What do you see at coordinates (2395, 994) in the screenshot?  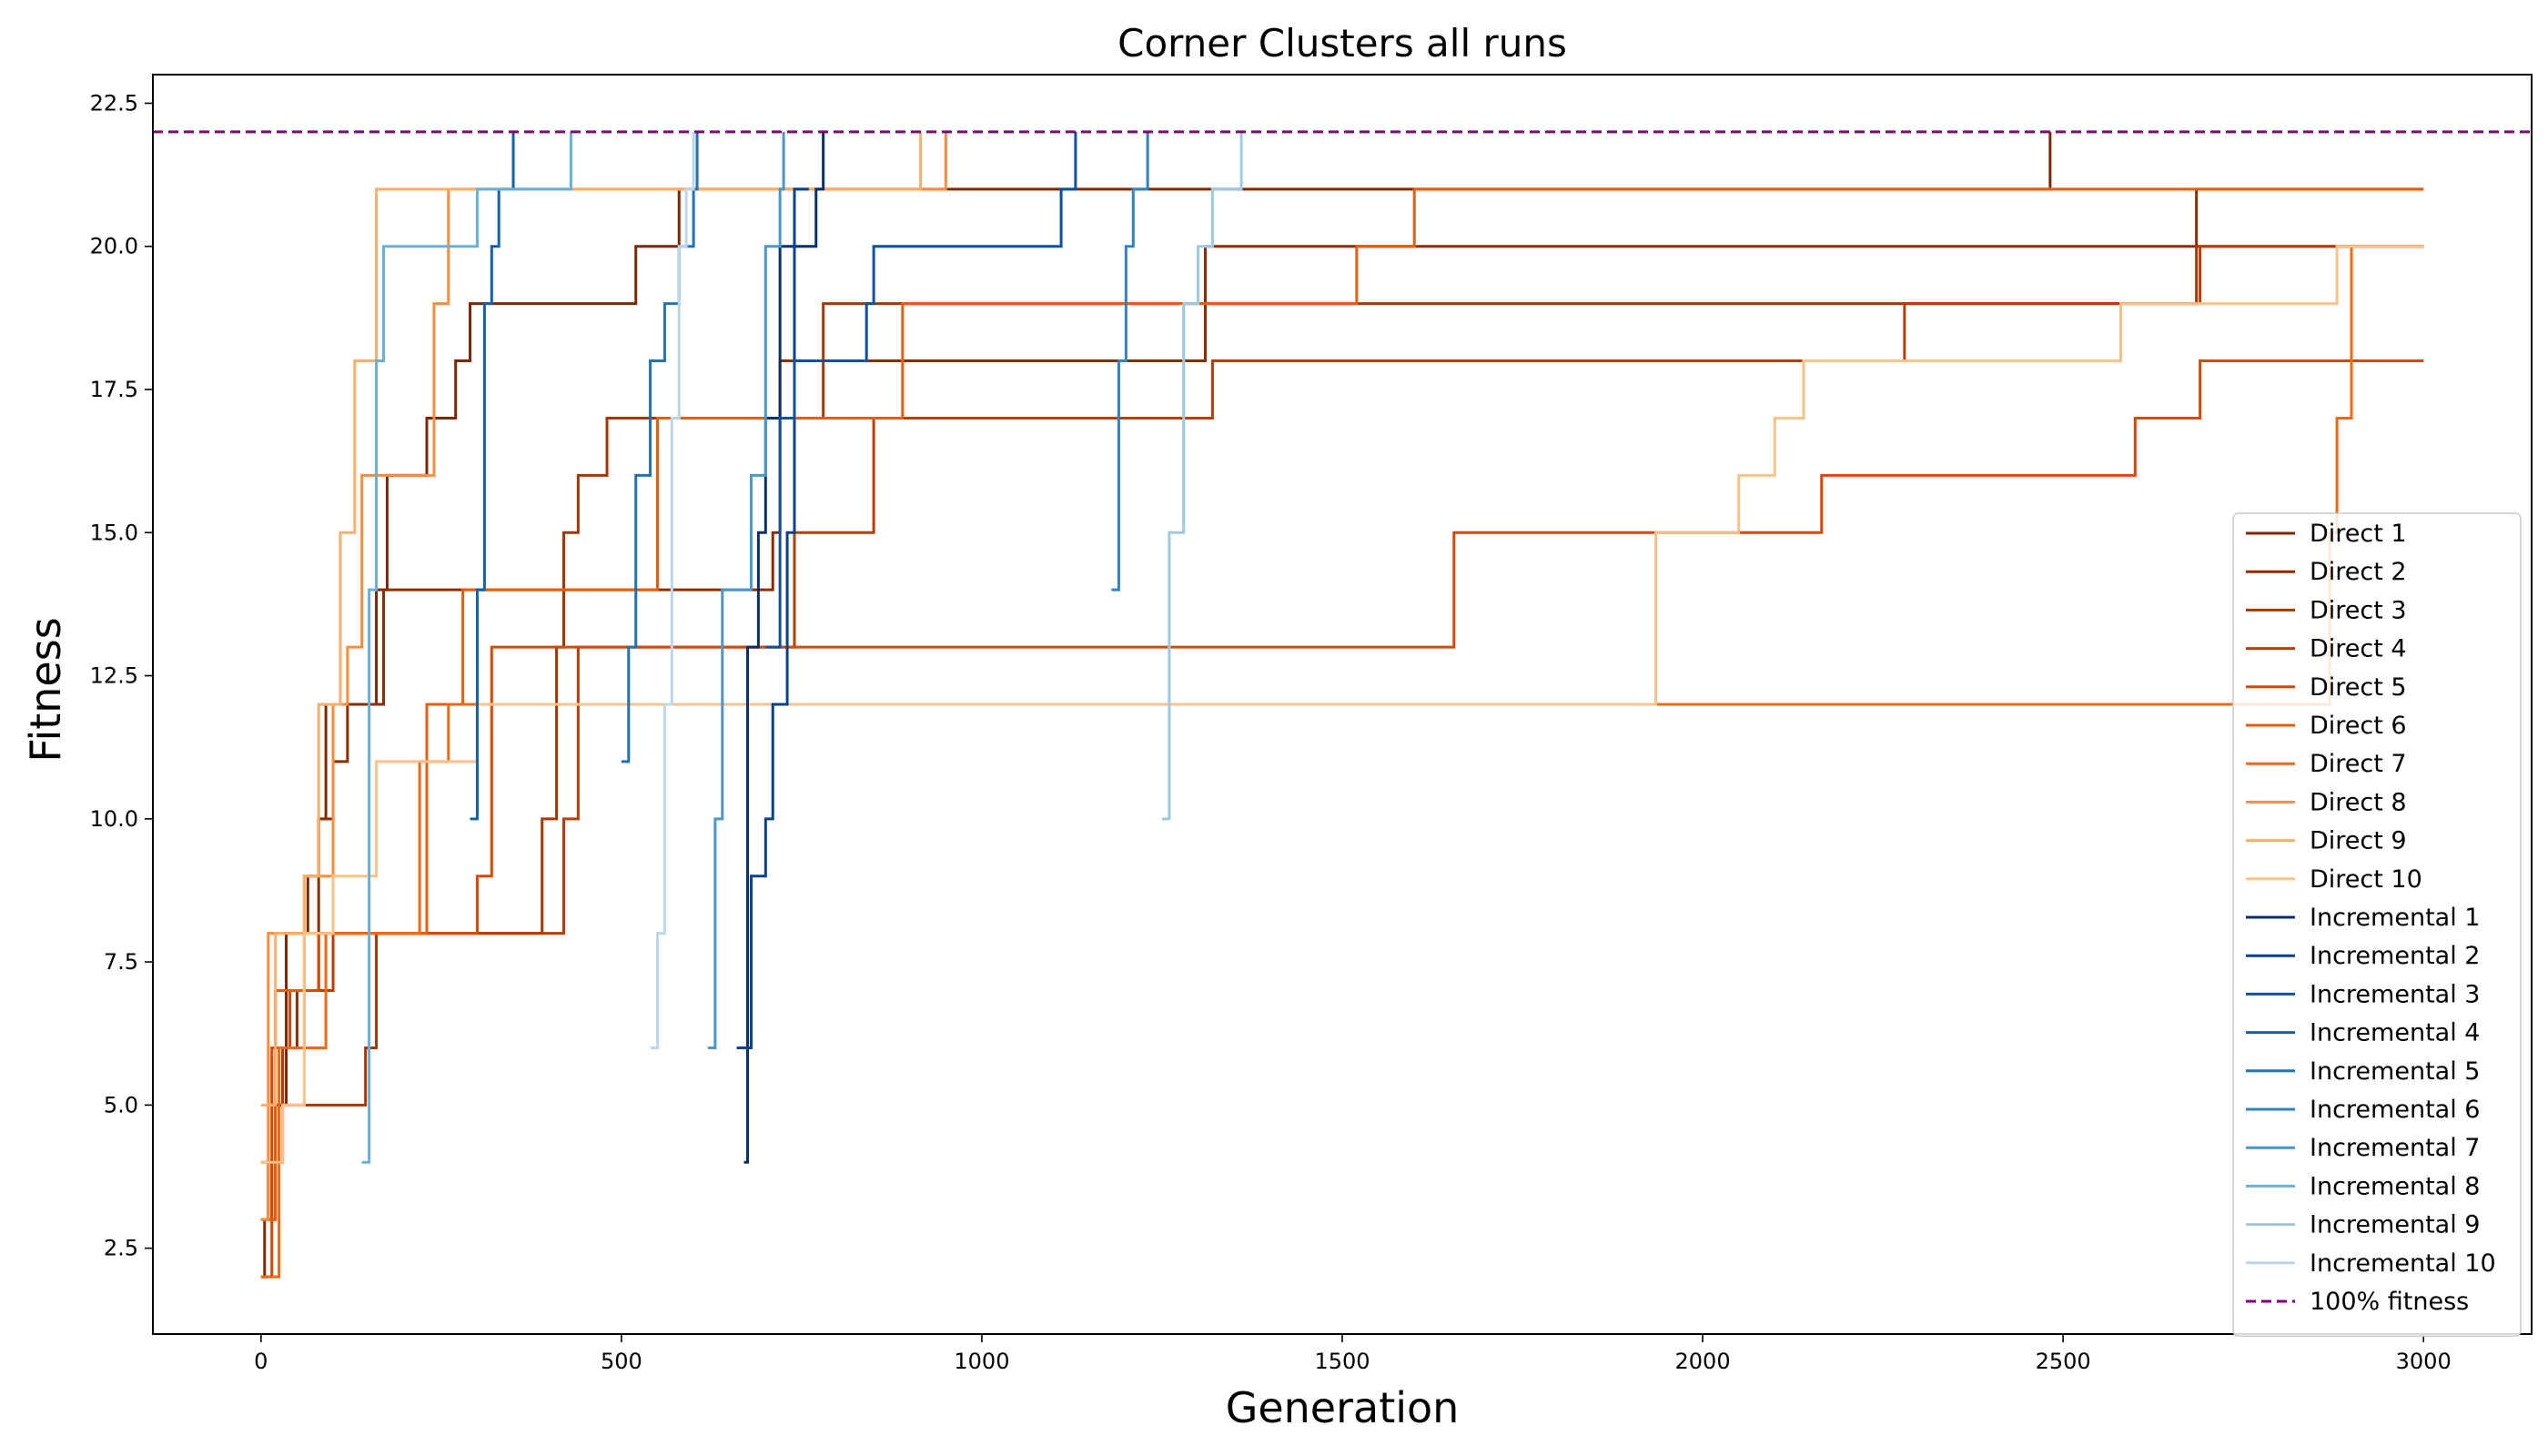 I see `legend-label: Incremental 3` at bounding box center [2395, 994].